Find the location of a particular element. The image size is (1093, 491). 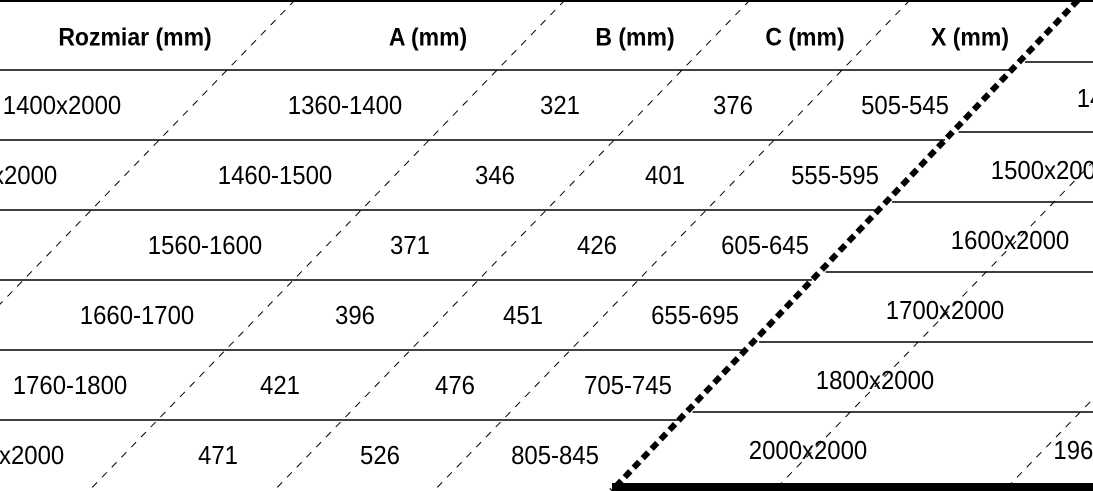

cell-x: 805-845 is located at coordinates (555, 455).